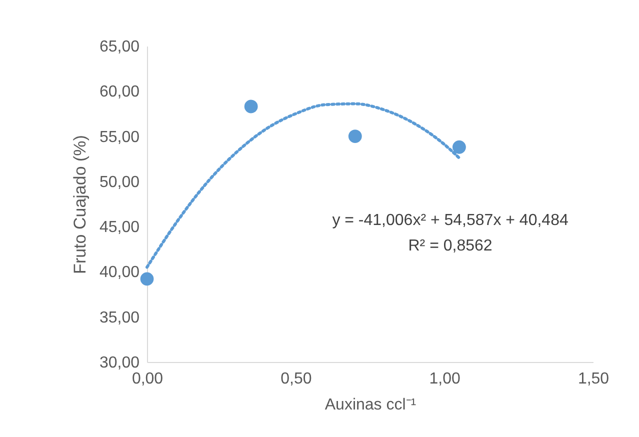 The width and height of the screenshot is (639, 437). I want to click on y-tick-label: 55,00, so click(119, 137).